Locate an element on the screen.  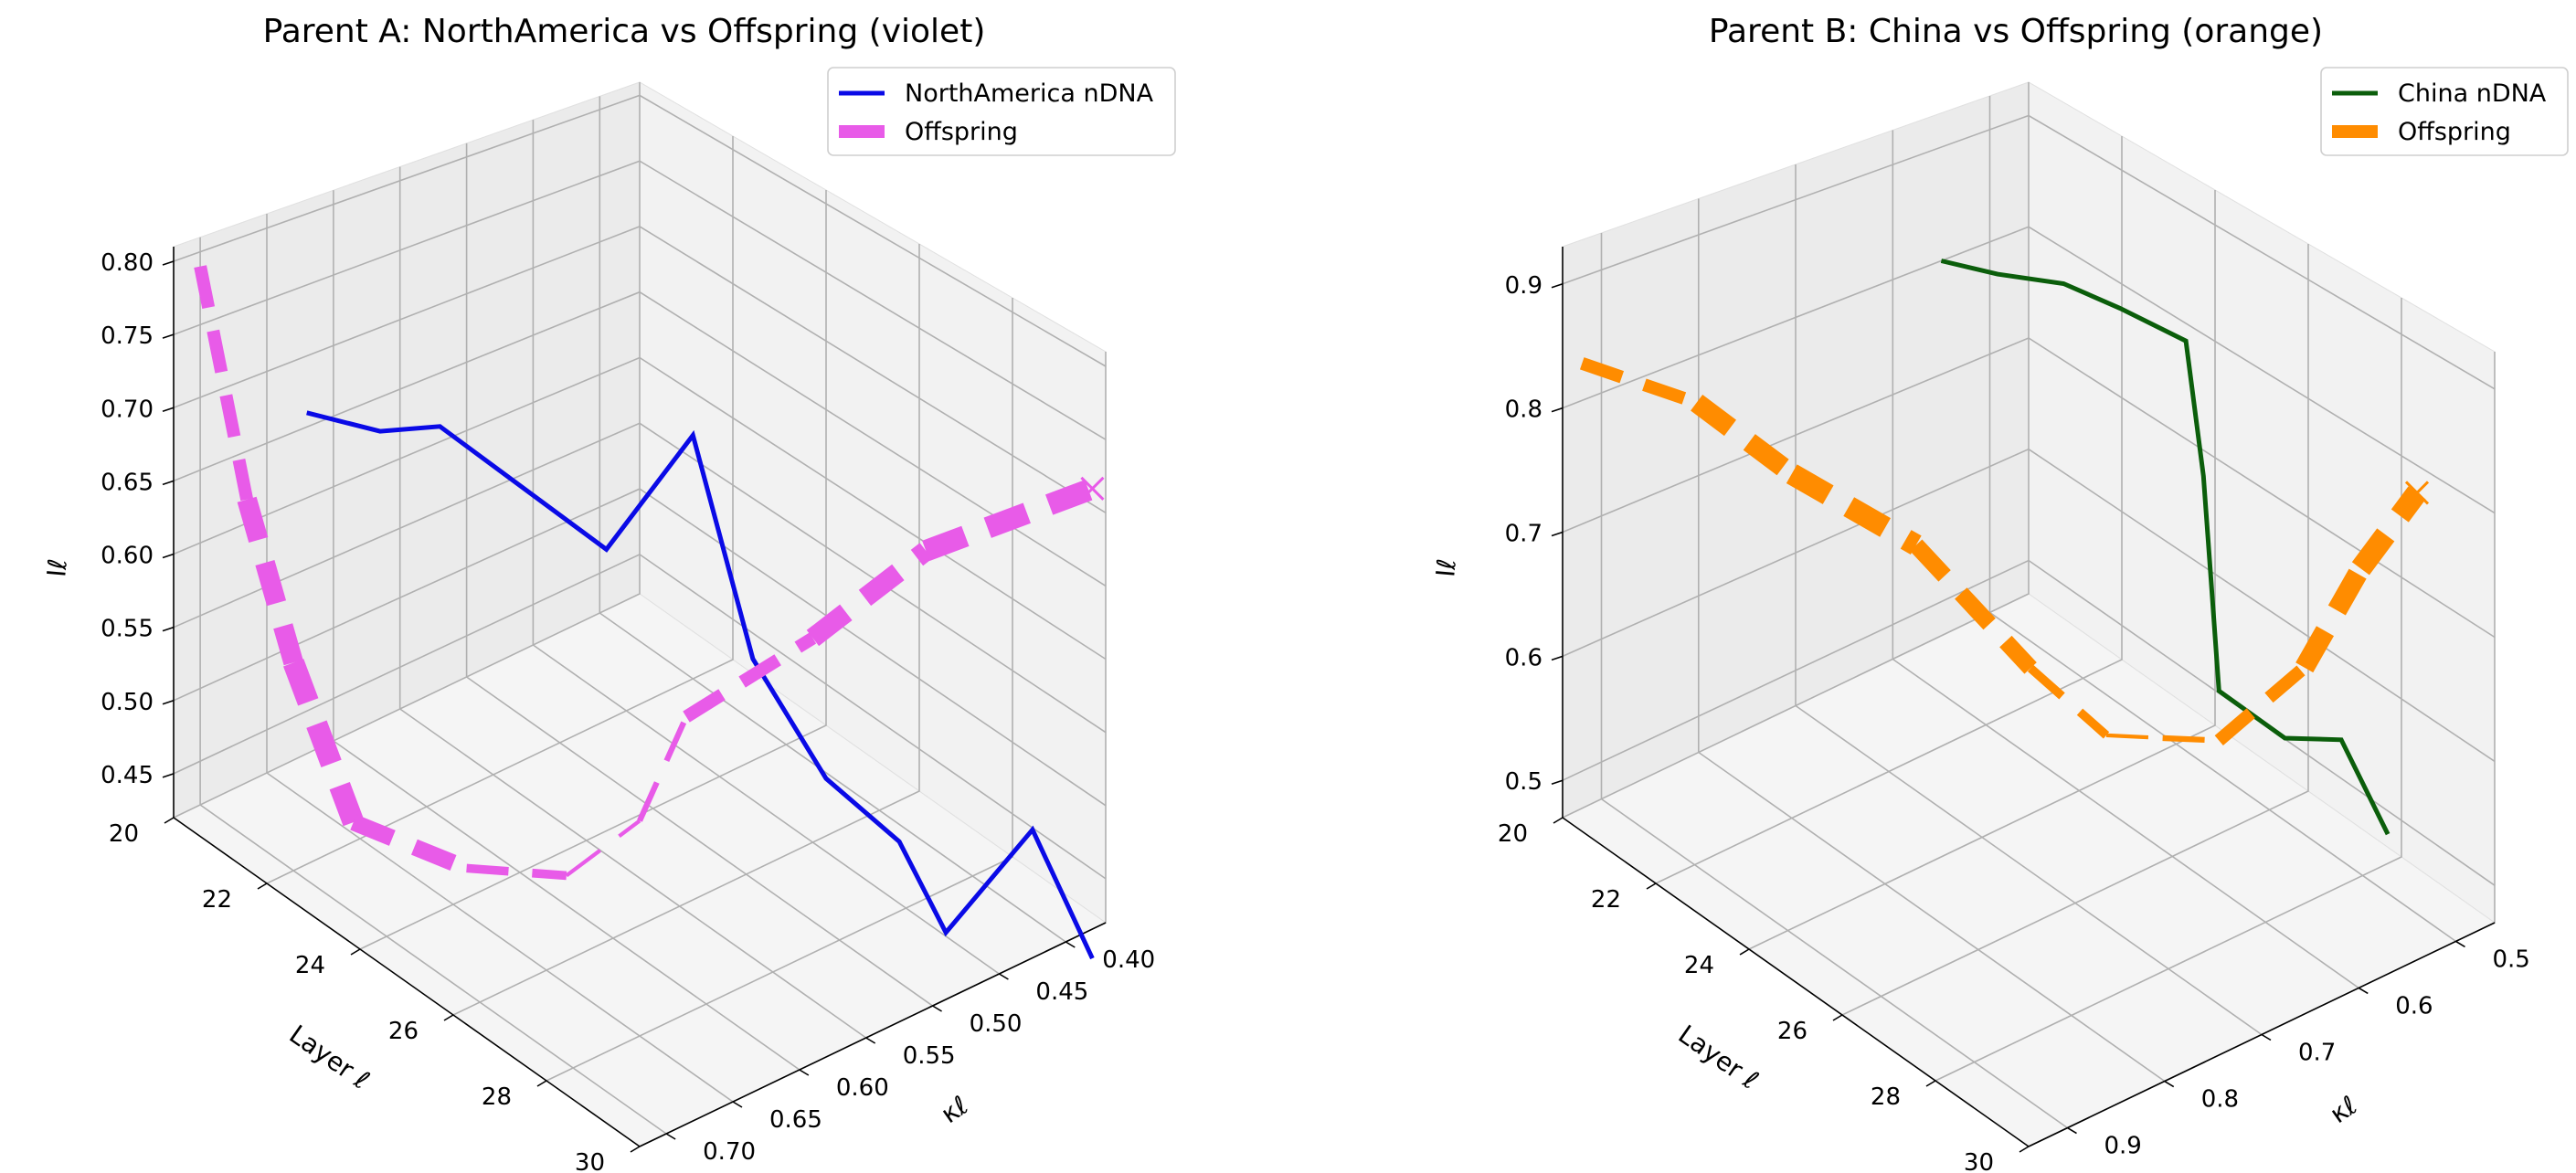
x-tick-label: 22 is located at coordinates (217, 900).